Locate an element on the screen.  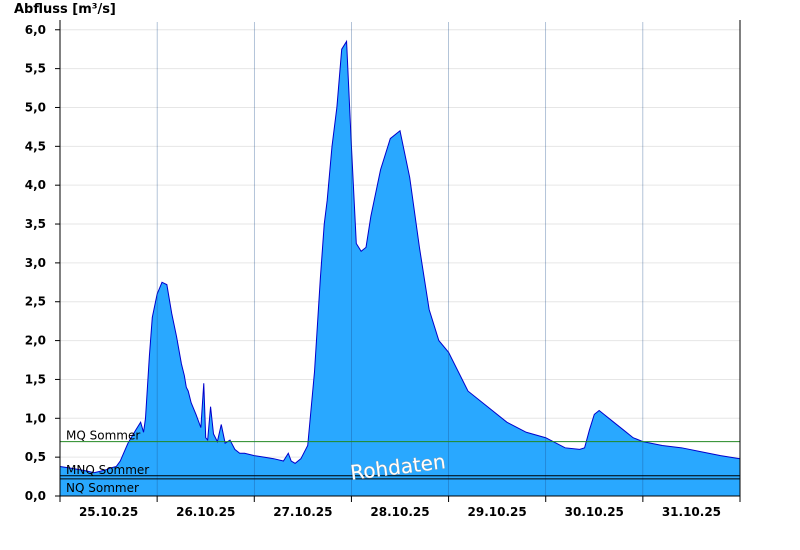
reference-label-1: MNQ Sommer is located at coordinates (107, 470).